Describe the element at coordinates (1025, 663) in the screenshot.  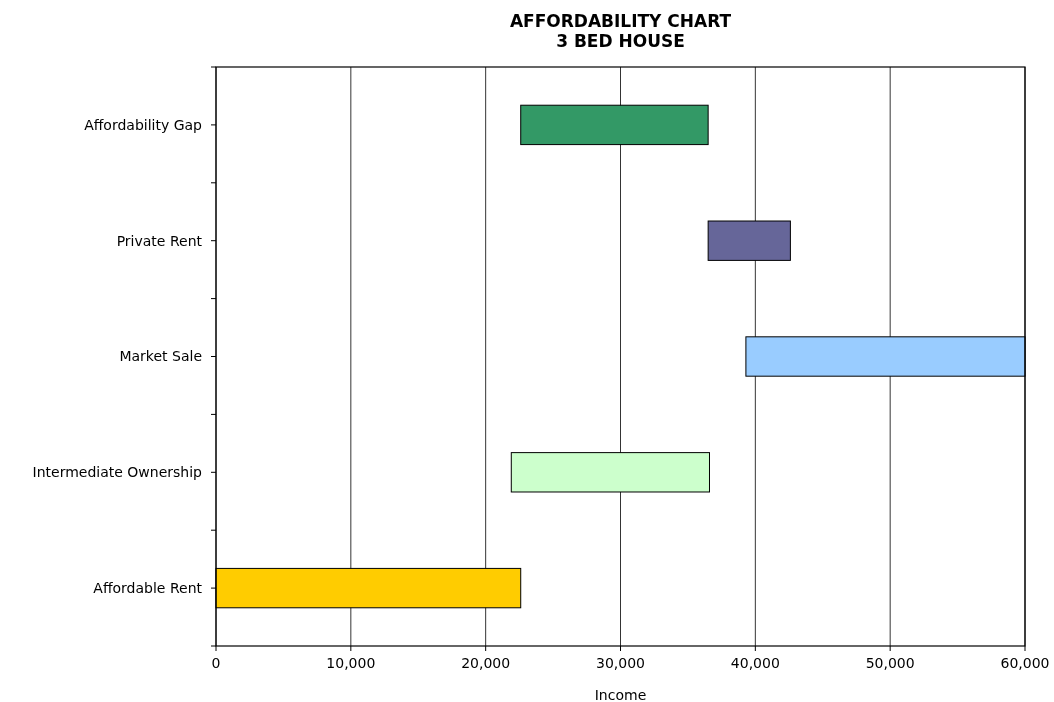
I see `x-tick-label: 60,000` at that location.